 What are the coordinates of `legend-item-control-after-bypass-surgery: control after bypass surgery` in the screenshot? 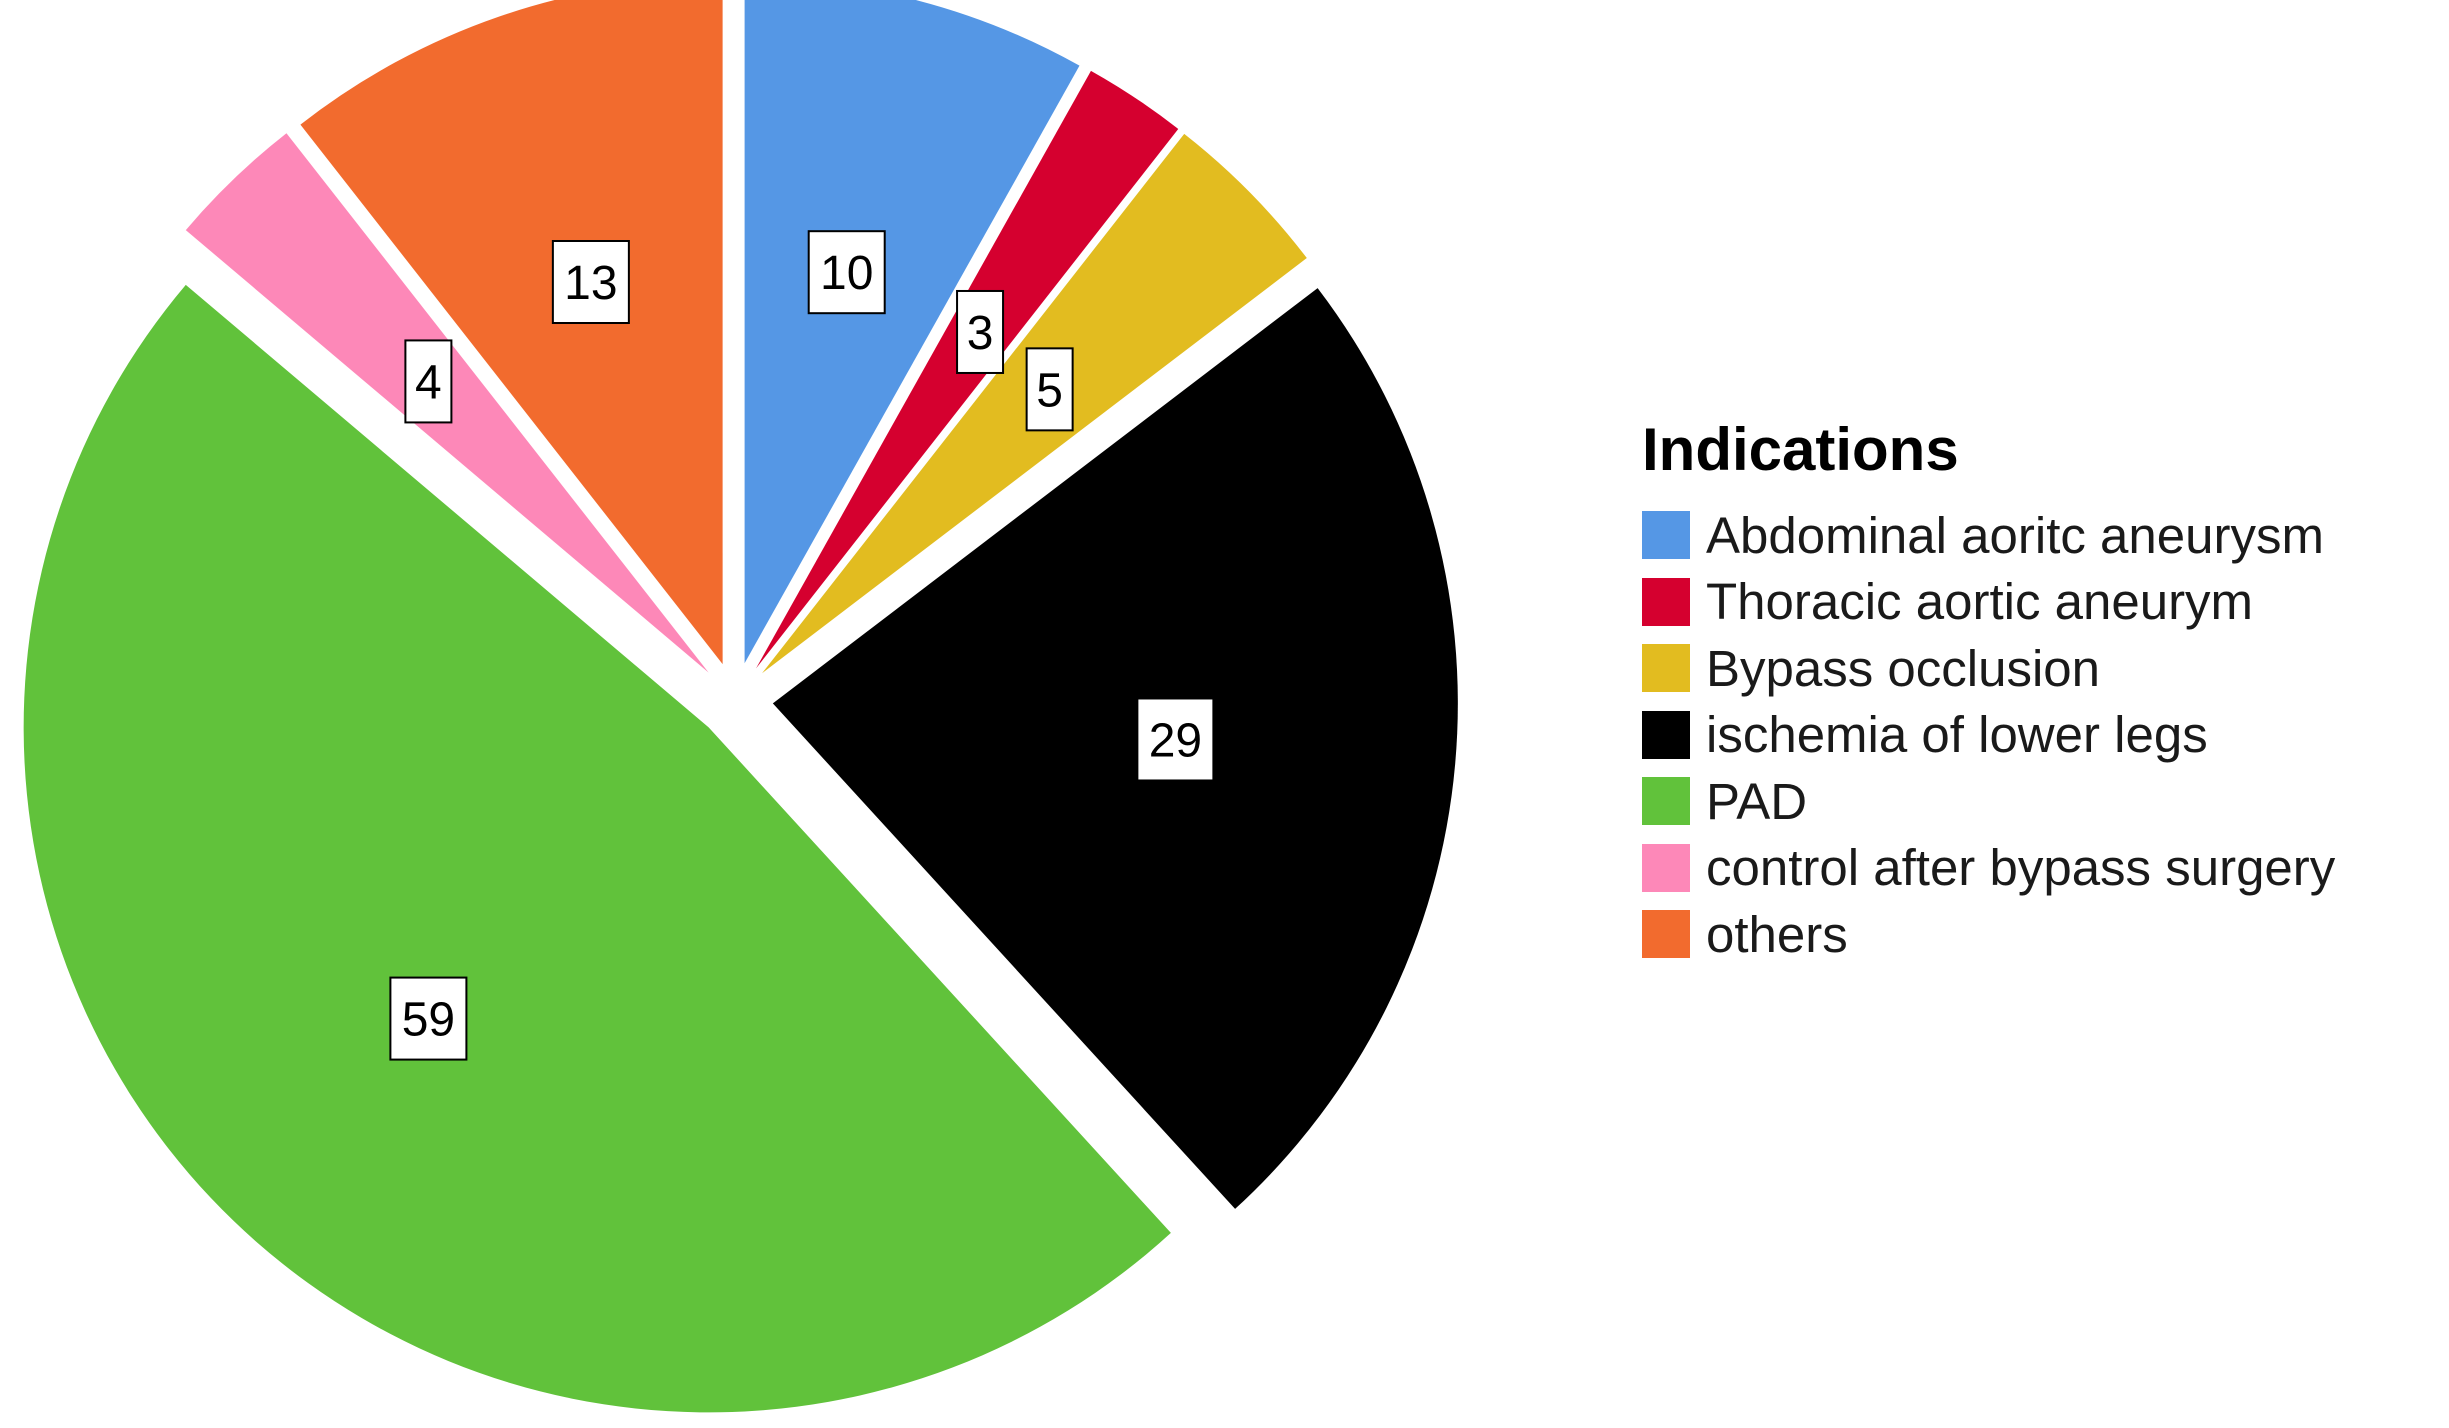 It's located at (1988, 868).